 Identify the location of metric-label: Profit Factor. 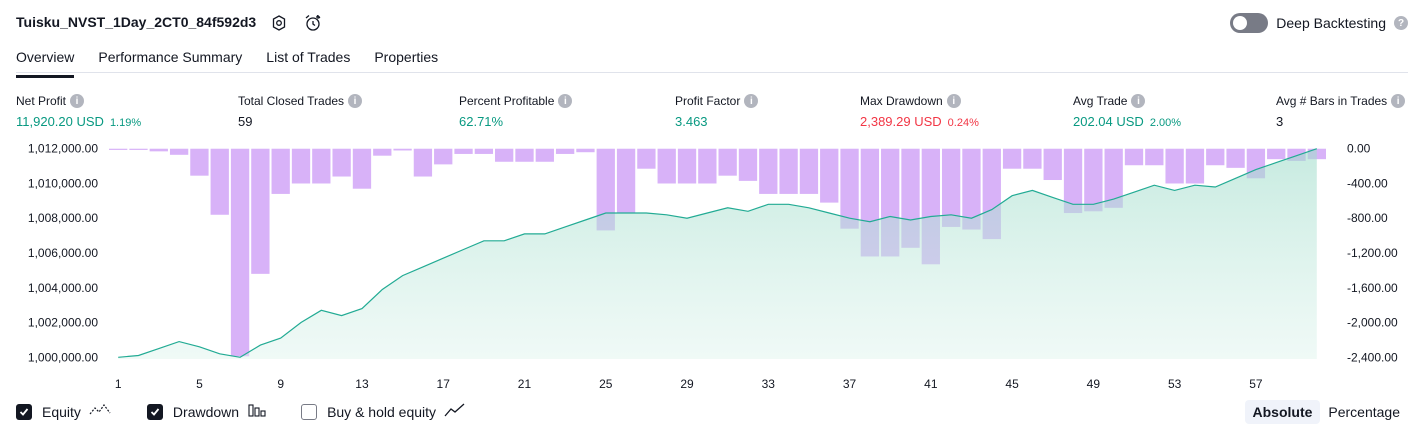
(708, 101).